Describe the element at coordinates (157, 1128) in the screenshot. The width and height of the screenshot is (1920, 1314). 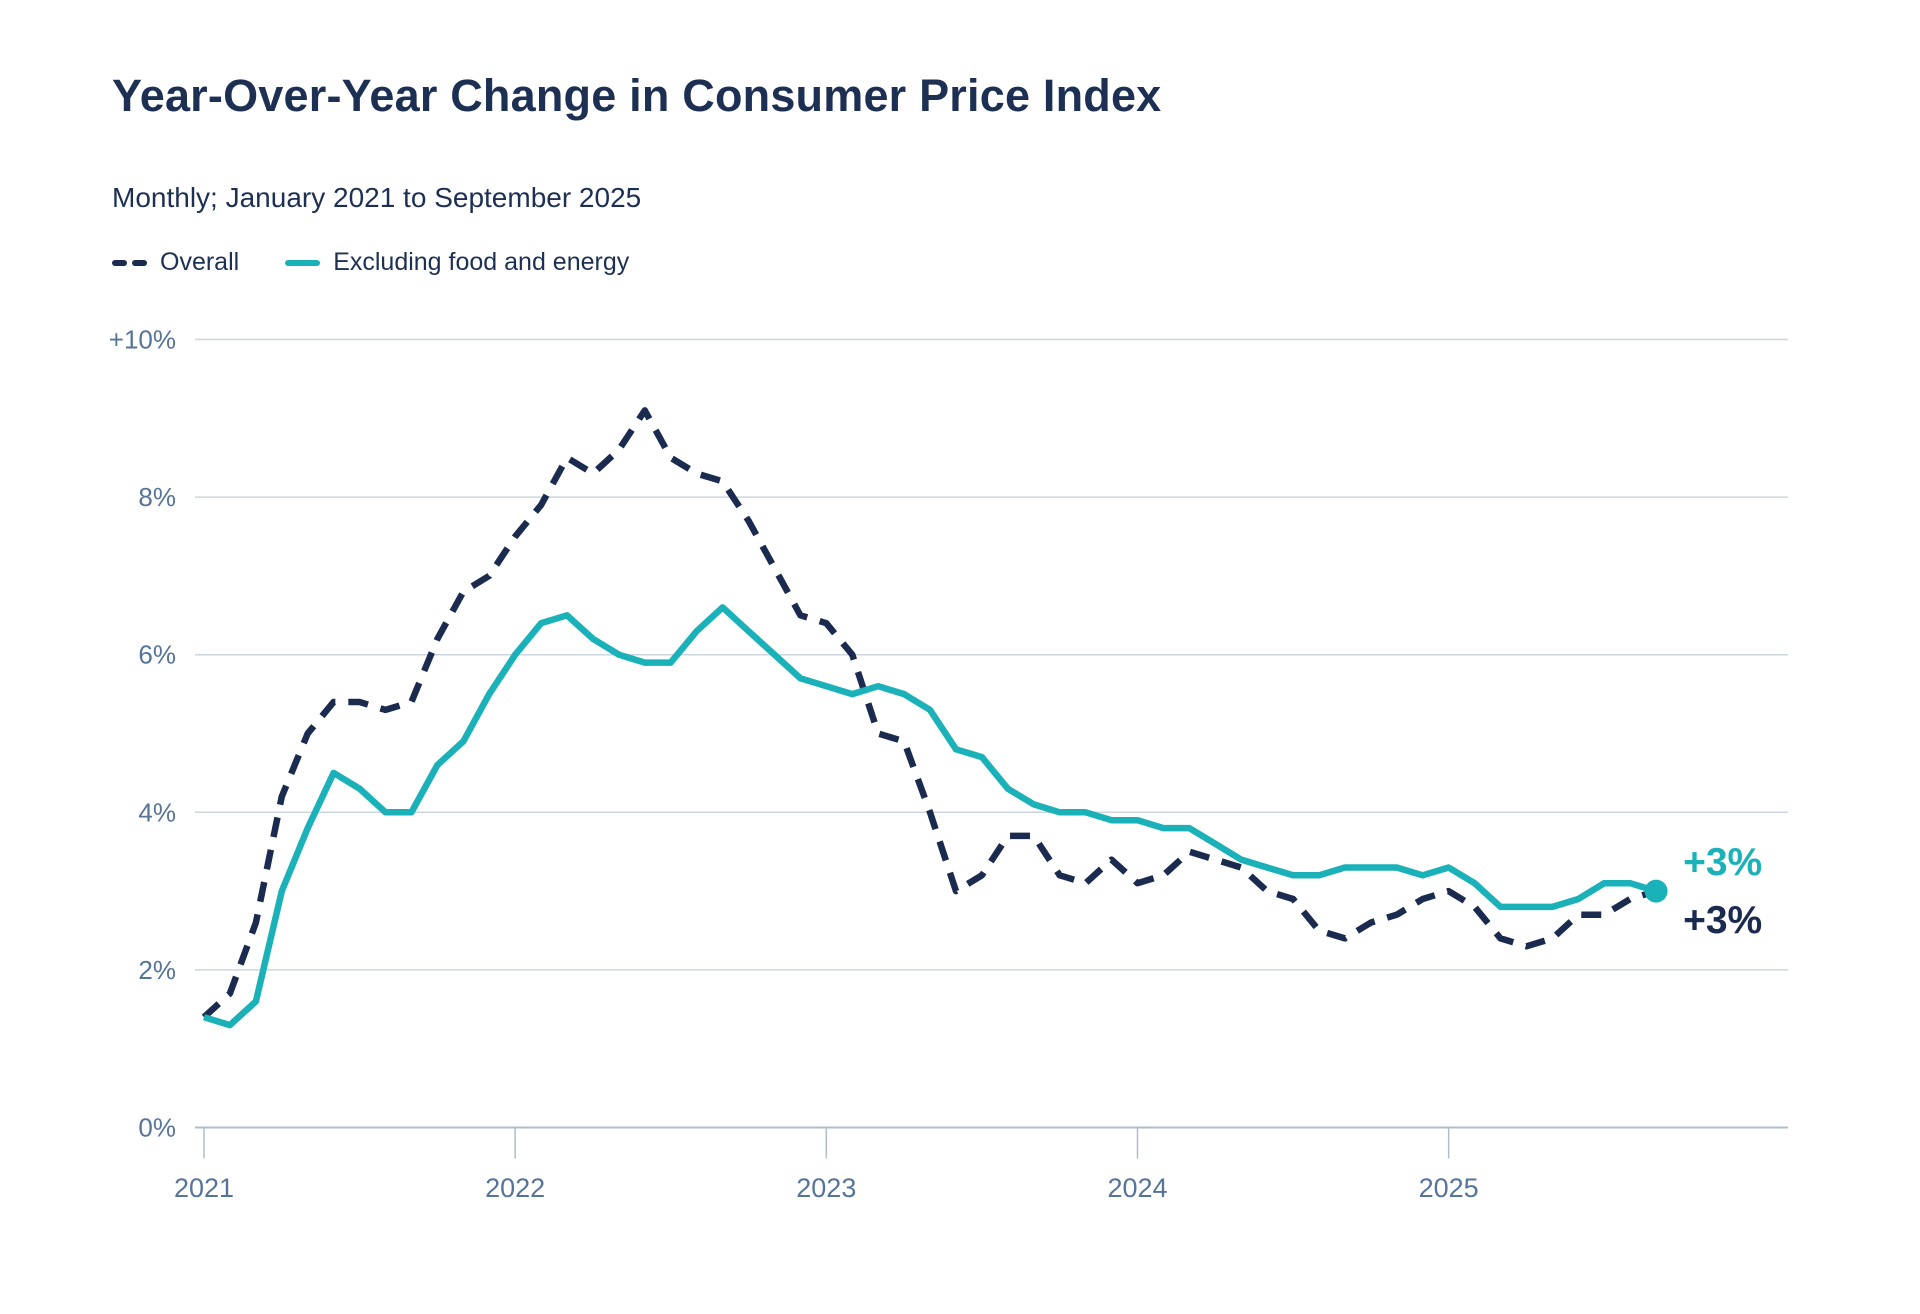
I see `y-axis-label: 0%` at that location.